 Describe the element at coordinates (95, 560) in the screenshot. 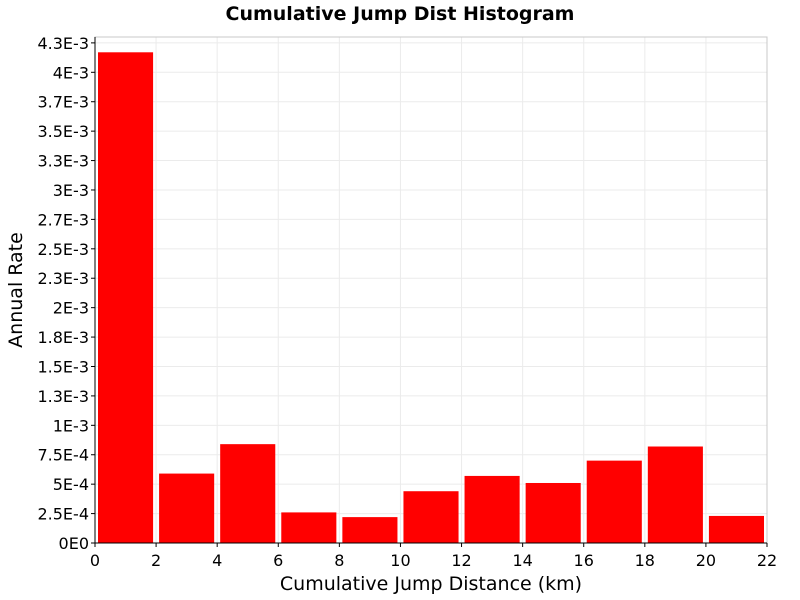

I see `x-tick-label: 0` at that location.